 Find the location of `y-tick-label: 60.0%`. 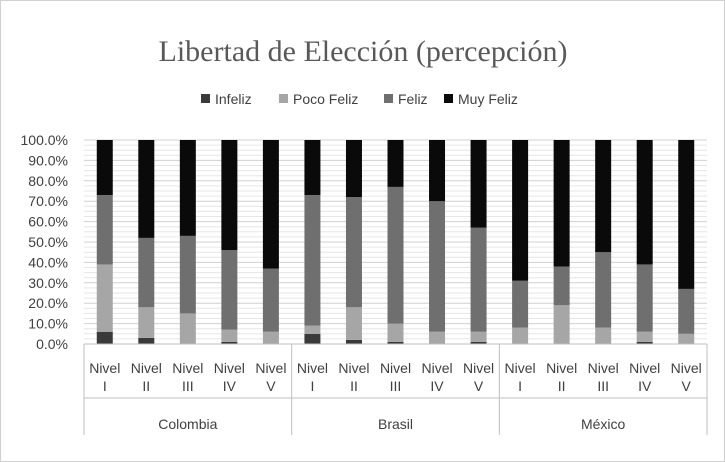

y-tick-label: 60.0% is located at coordinates (48, 222).